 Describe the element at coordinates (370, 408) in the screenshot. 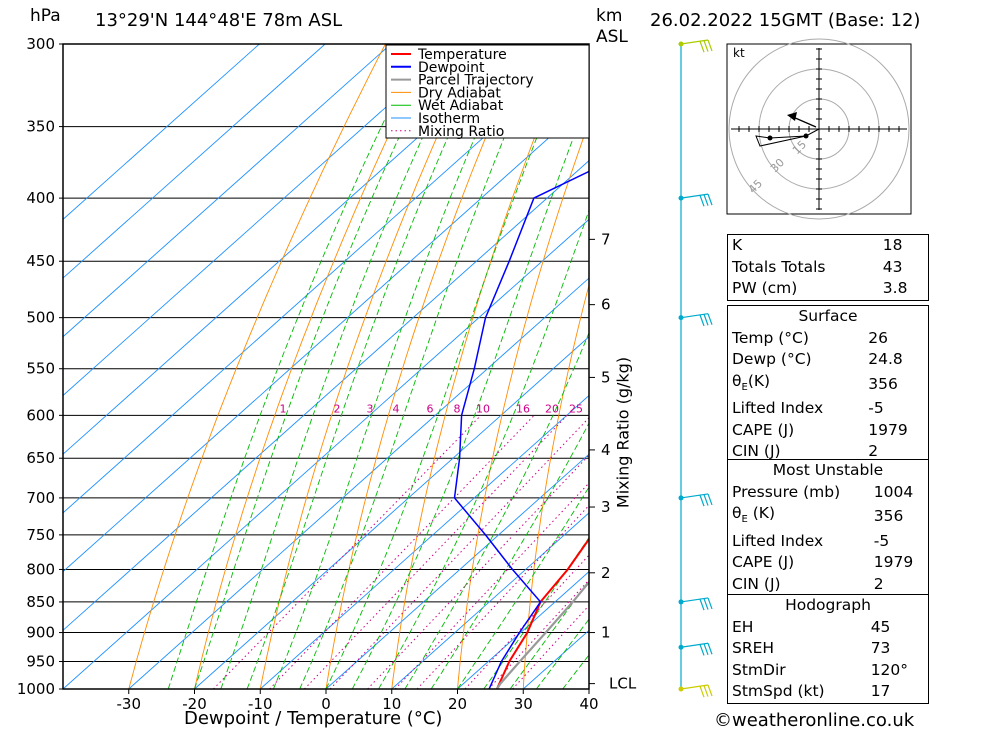

I see `mixing-ratio-label: 3` at that location.